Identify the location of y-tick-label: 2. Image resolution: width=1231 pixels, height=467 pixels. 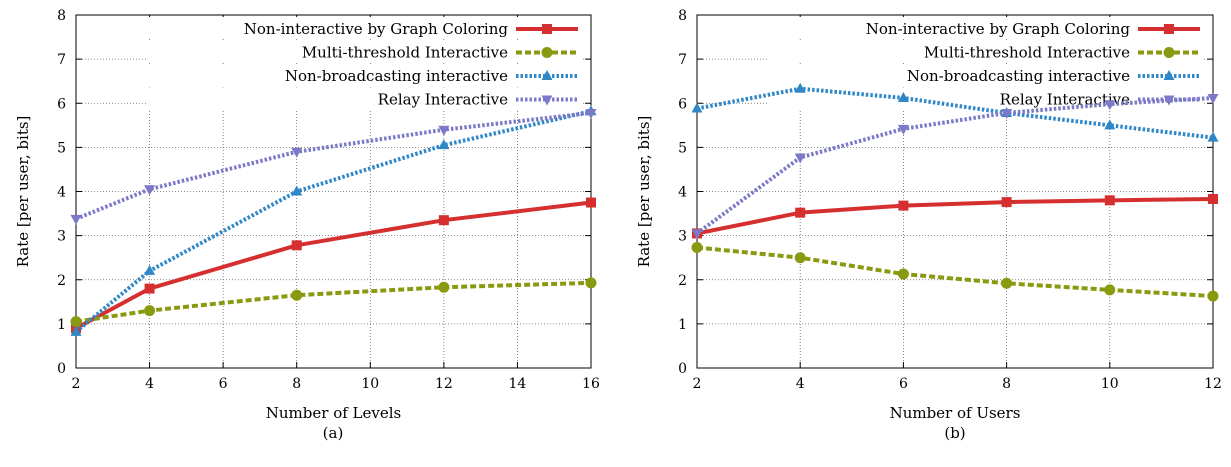
(682, 281).